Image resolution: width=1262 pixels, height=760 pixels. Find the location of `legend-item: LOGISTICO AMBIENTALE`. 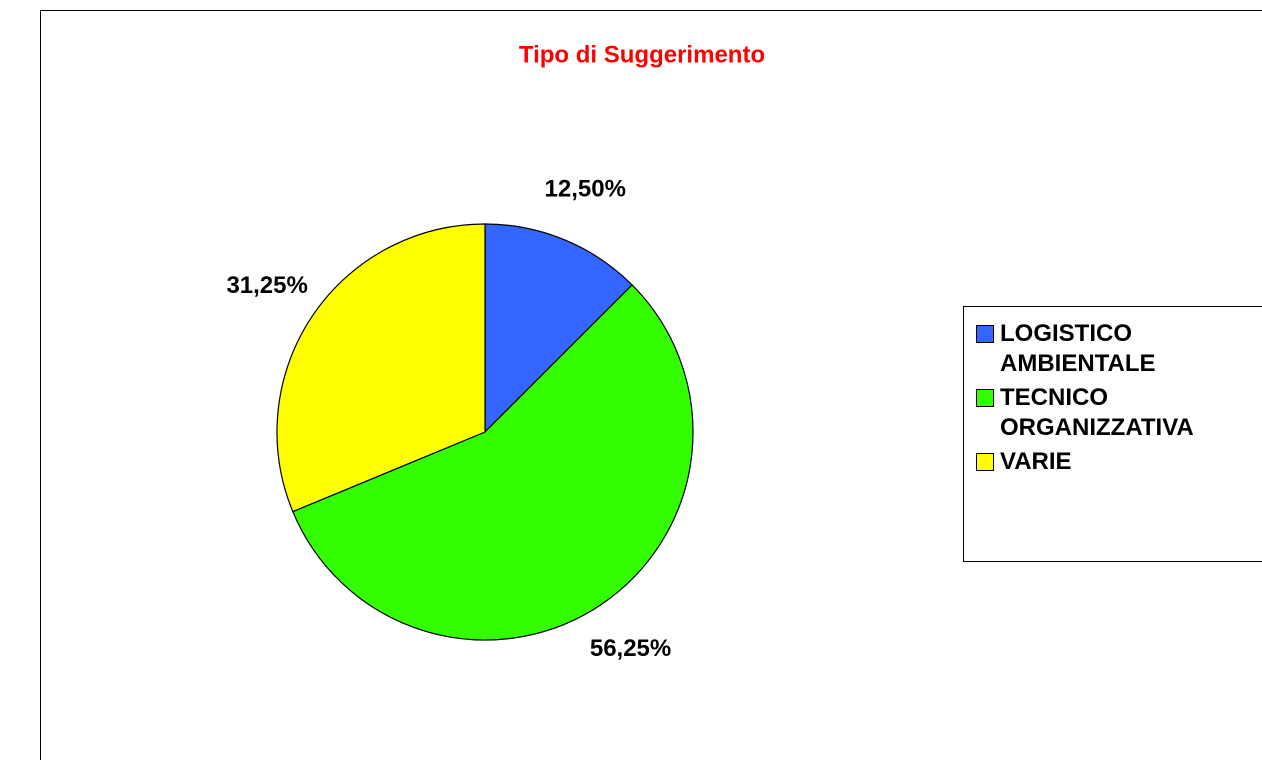

legend-item: LOGISTICO AMBIENTALE is located at coordinates (1119, 349).